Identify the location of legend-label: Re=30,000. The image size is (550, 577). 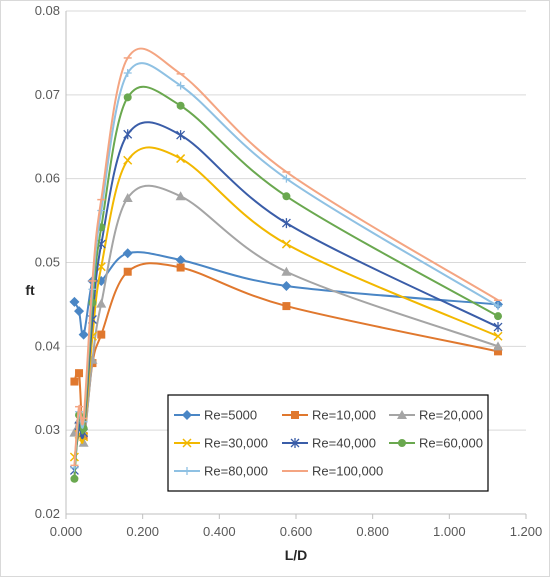
(236, 443).